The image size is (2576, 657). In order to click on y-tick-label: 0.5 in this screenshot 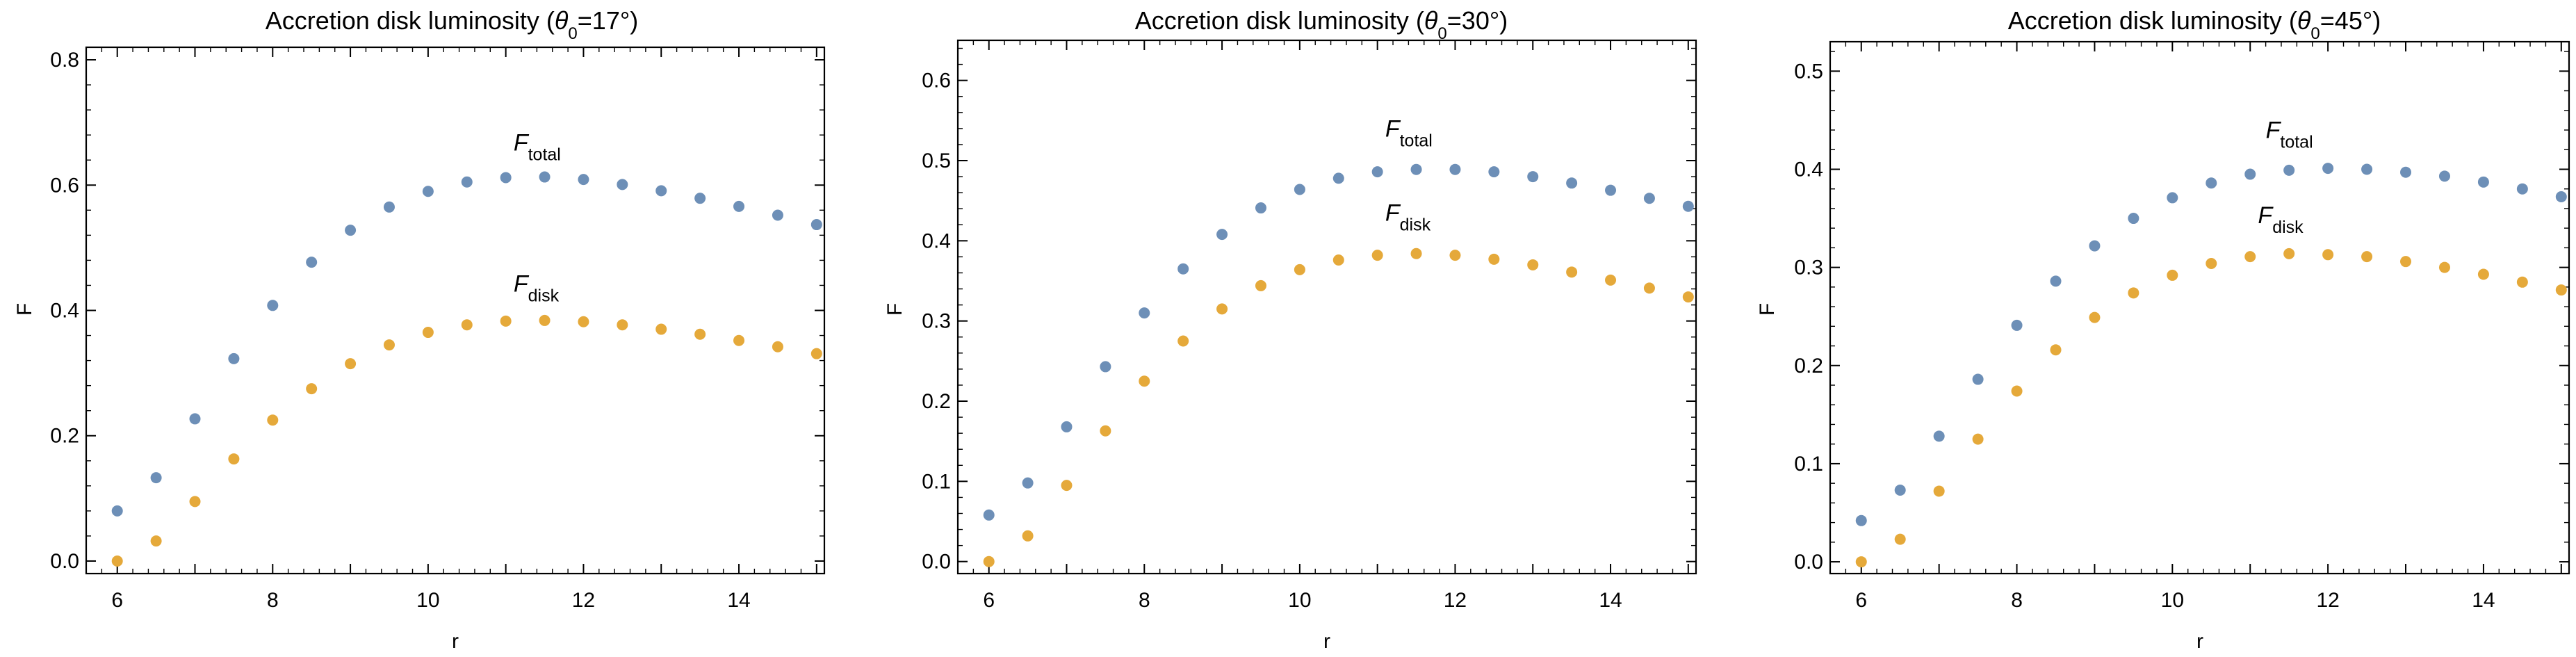, I will do `click(936, 160)`.